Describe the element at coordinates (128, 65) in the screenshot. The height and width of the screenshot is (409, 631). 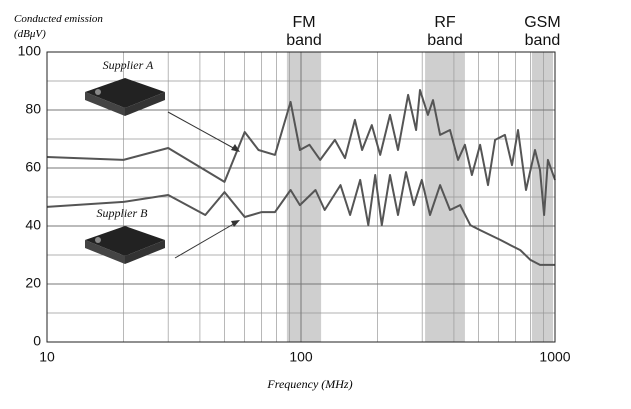
I see `series-label: Supplier A` at that location.